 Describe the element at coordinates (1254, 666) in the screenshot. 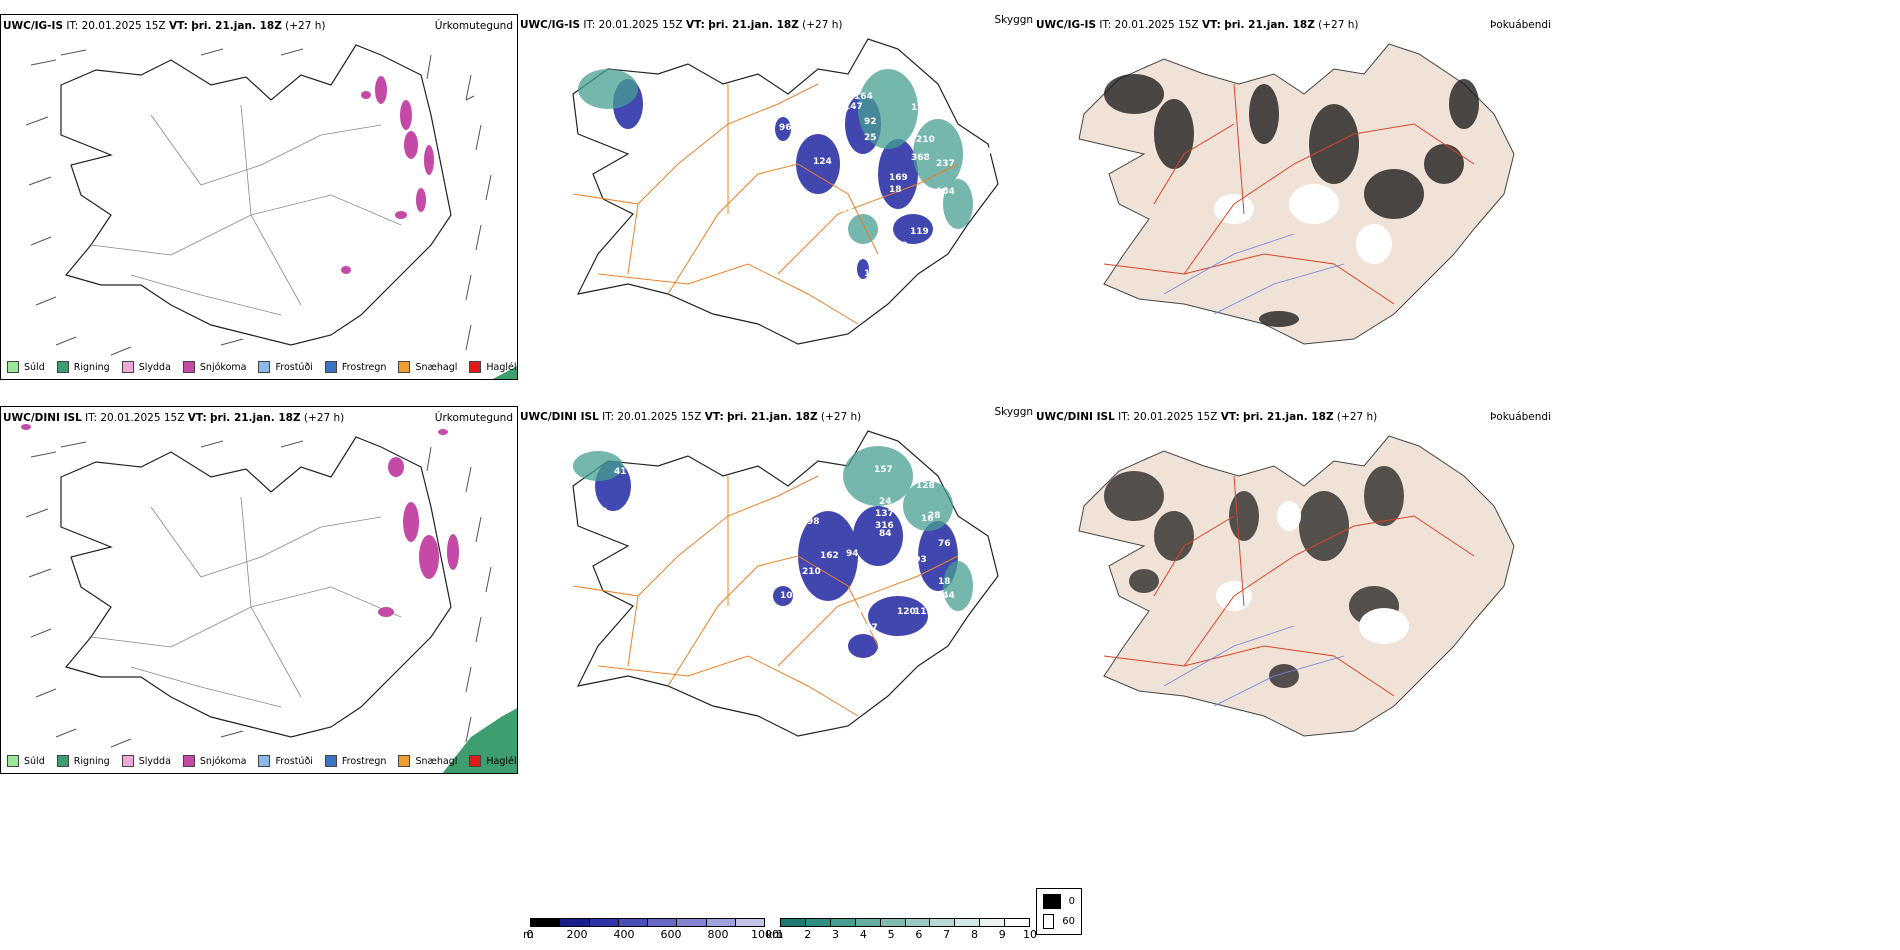

I see `rivers` at that location.